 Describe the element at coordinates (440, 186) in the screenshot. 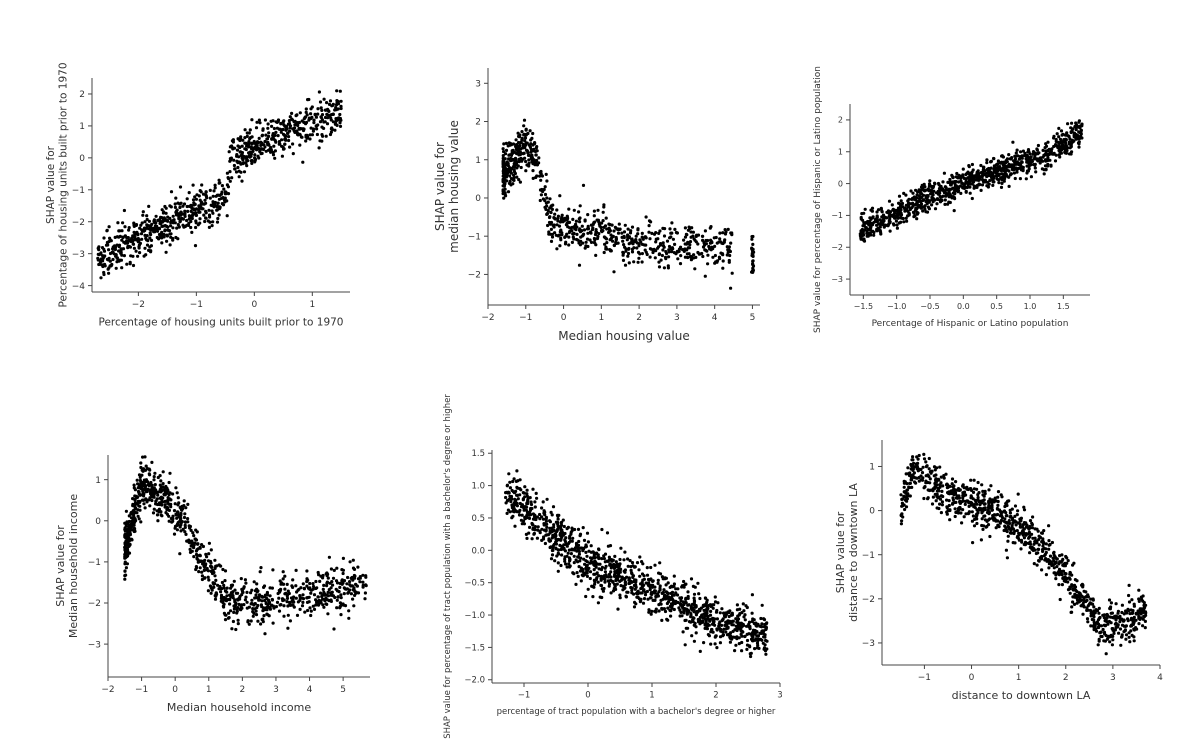

I see `y-axis-label: SHAP value for` at that location.